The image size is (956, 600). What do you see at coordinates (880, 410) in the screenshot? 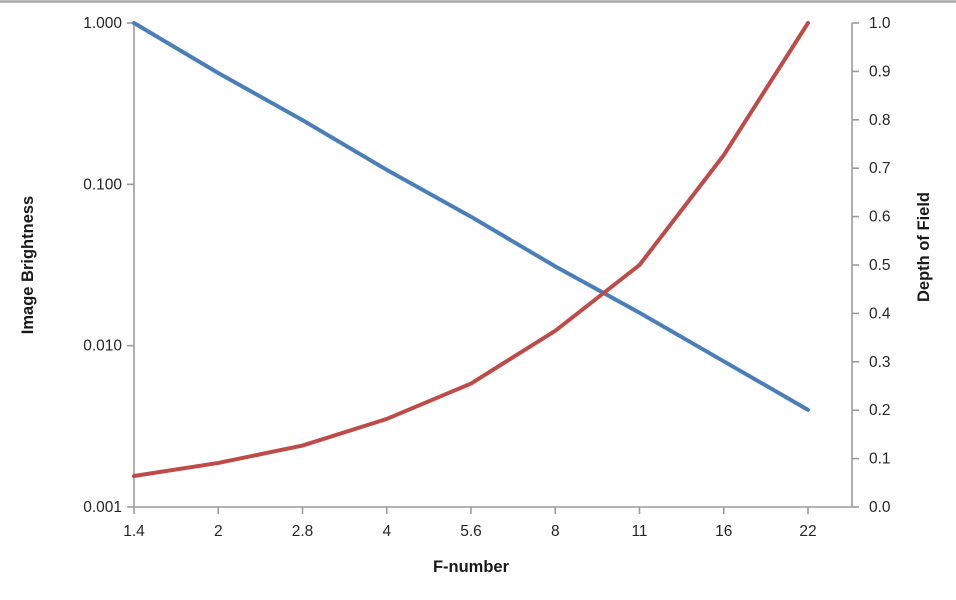
I see `right-axis-tick-label: 0.2` at bounding box center [880, 410].